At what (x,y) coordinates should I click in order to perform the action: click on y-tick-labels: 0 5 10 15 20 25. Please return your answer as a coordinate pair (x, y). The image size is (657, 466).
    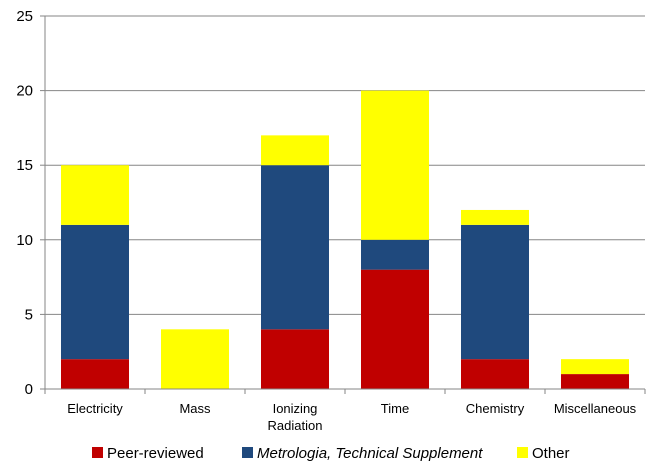
    Looking at the image, I should click on (24, 203).